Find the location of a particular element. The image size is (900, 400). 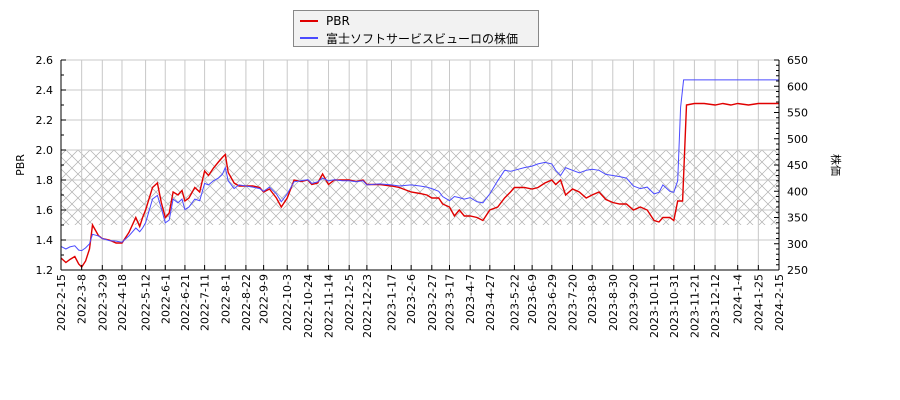

x-tick-label: 2023-6-9 is located at coordinates (532, 299).